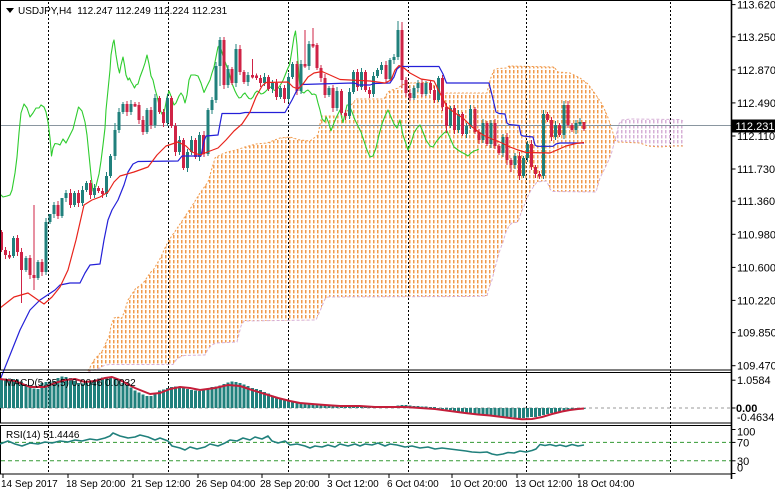 The image size is (775, 502). Describe the element at coordinates (746, 409) in the screenshot. I see `svg-text: 0.00` at that location.